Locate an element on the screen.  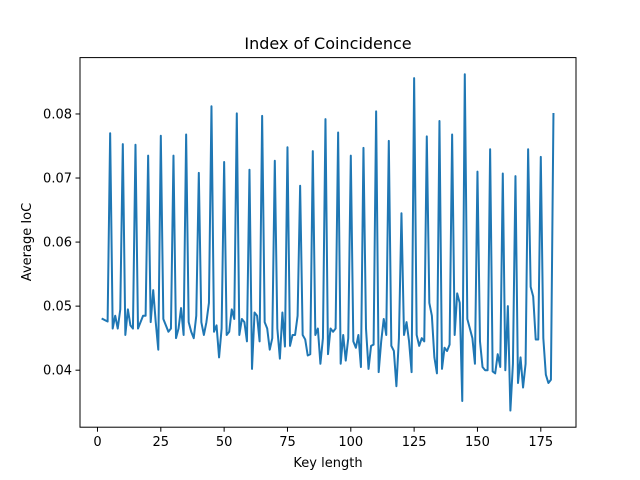
x-tick-label: 75 is located at coordinates (287, 442).